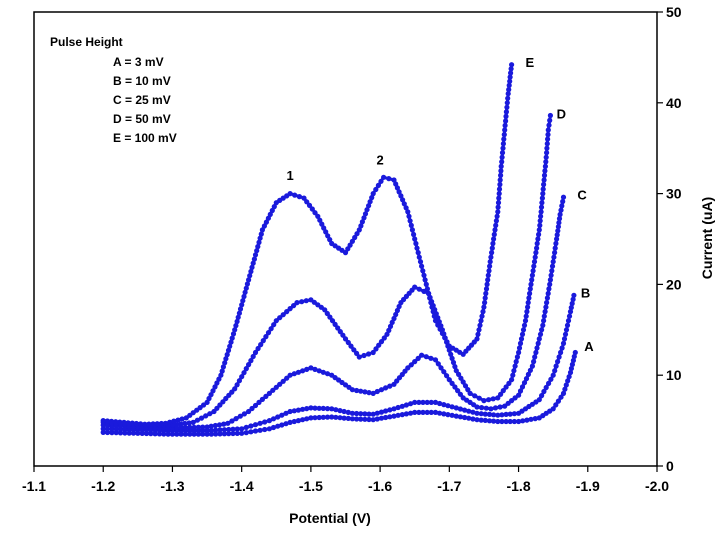 The height and width of the screenshot is (540, 720). Describe the element at coordinates (449, 486) in the screenshot. I see `x-tick-label: -1.7` at that location.